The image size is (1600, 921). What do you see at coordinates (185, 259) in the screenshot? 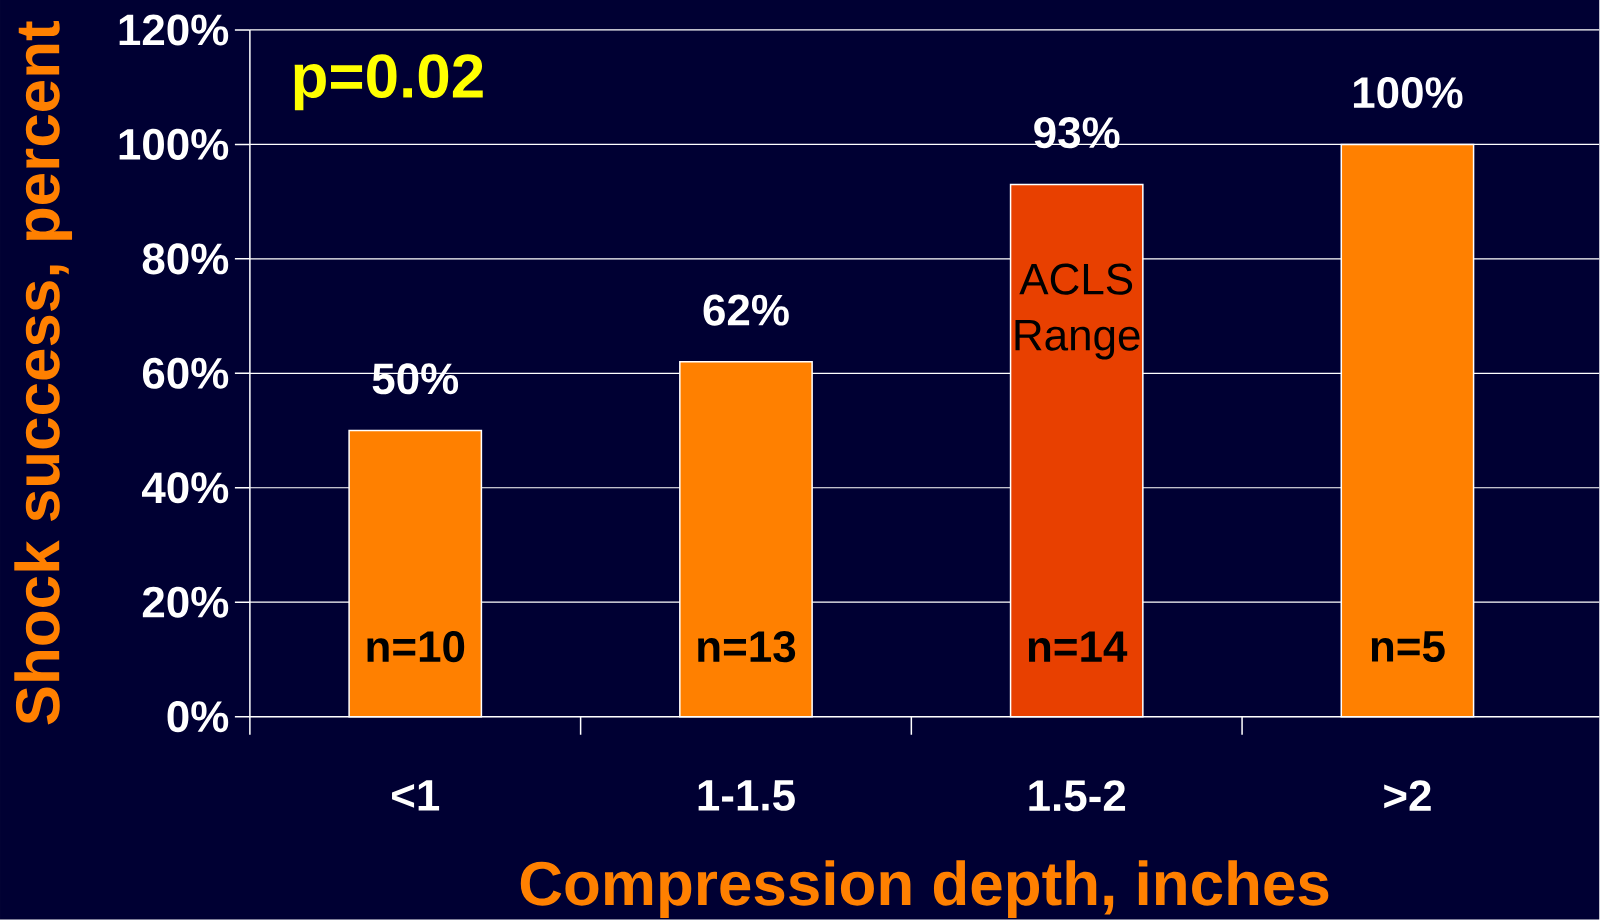
I see `y-tick-label: 80%` at bounding box center [185, 259].